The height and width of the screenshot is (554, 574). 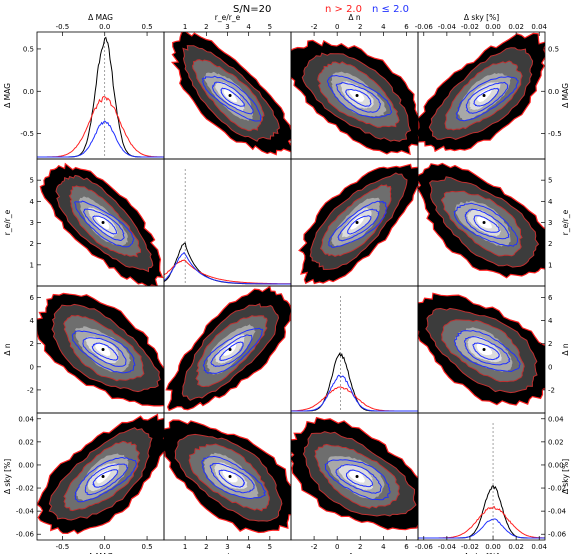 I want to click on histogram-rer, so click(x=227, y=227).